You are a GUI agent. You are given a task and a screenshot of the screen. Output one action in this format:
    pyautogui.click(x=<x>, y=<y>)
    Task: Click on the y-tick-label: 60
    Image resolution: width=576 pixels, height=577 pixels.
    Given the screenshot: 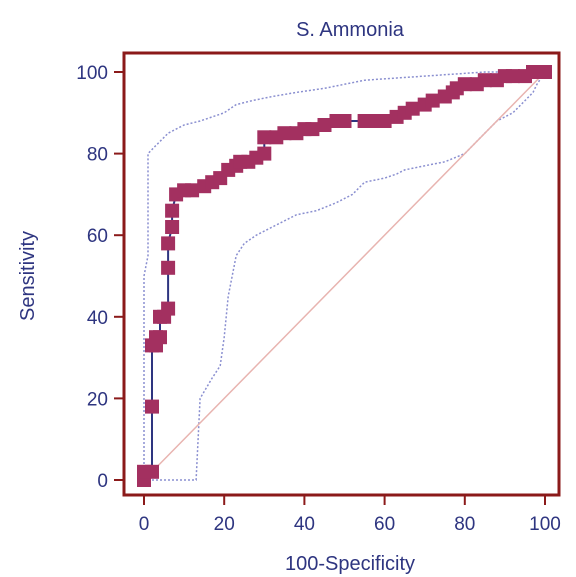 What is the action you would take?
    pyautogui.click(x=97, y=236)
    